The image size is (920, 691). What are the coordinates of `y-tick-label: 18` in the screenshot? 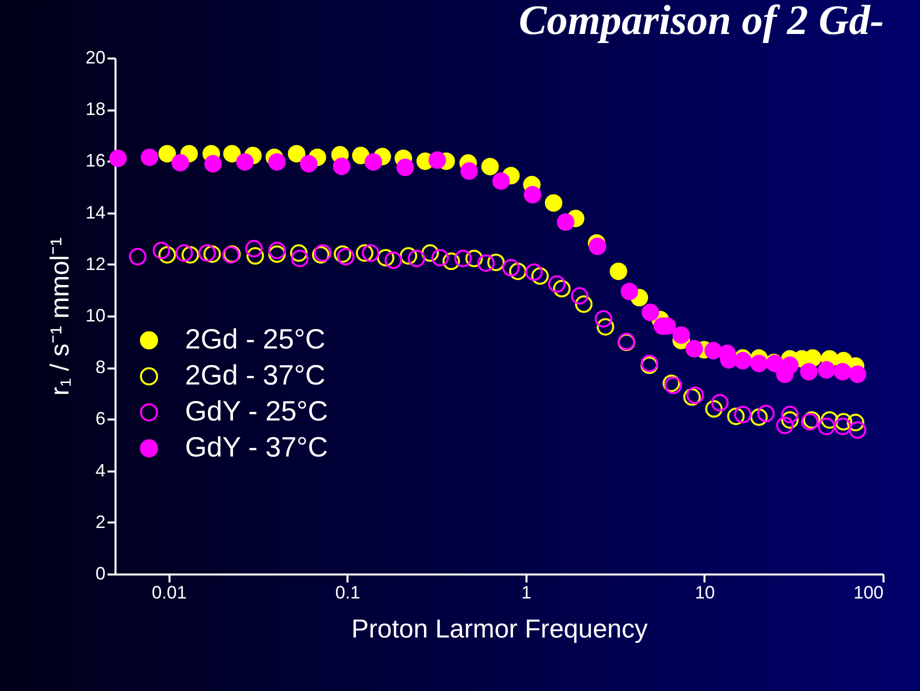 It's located at (95, 109).